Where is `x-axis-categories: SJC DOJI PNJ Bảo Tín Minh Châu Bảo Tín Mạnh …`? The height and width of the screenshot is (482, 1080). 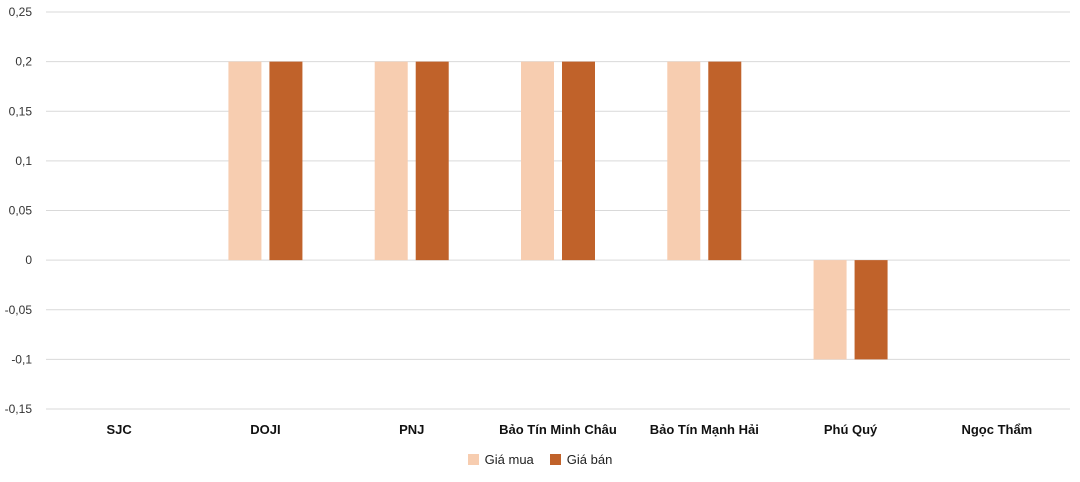 x-axis-categories: SJC DOJI PNJ Bảo Tín Minh Châu Bảo Tín Mạnh … is located at coordinates (569, 429).